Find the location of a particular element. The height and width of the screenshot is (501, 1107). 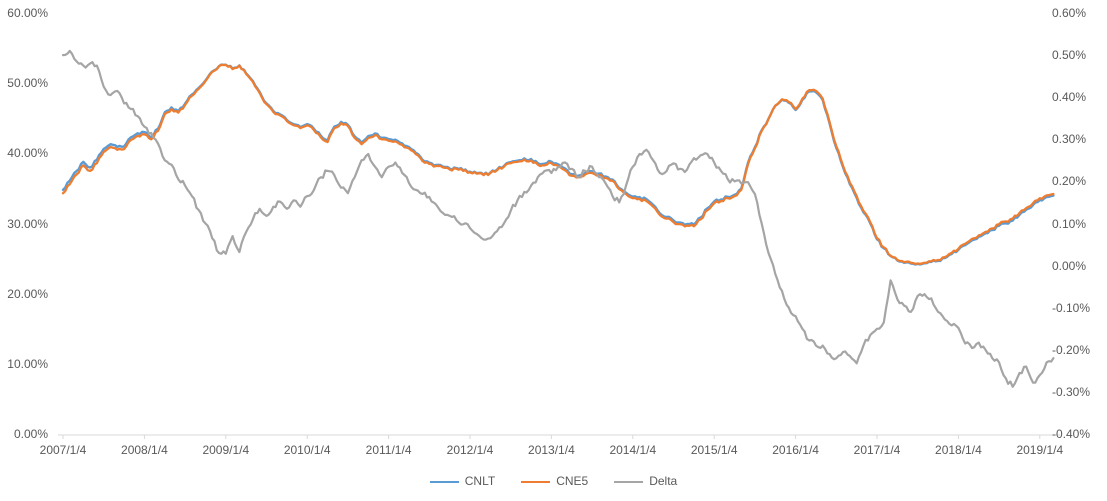

axis-tick-label: 20.00% is located at coordinates (27, 293).